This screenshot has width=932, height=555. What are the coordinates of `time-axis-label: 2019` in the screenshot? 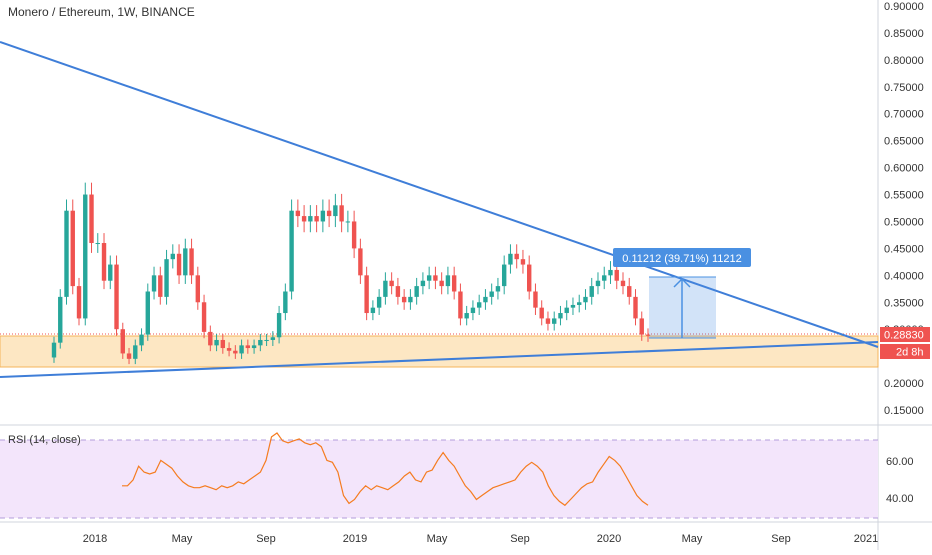 It's located at (355, 539).